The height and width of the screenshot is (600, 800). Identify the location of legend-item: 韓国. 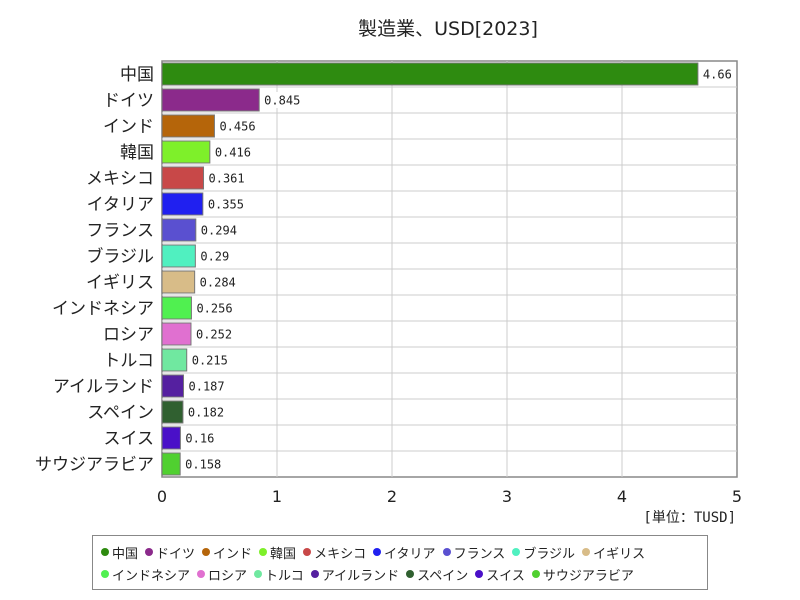
(277, 552).